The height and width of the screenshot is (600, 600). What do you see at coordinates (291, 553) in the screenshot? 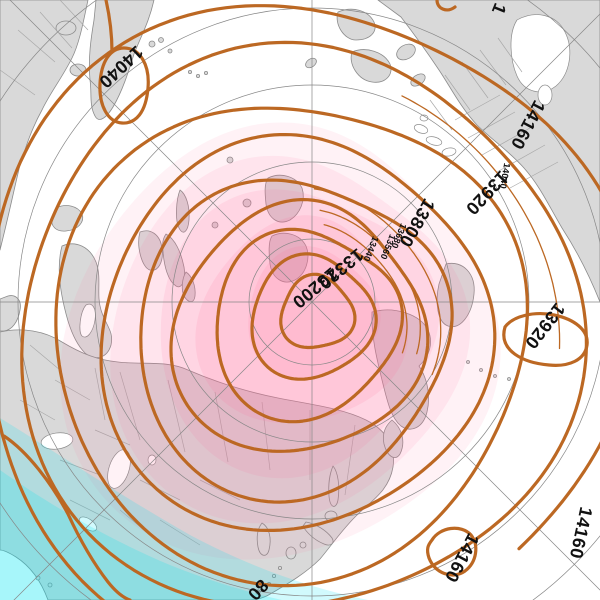
I see `island-kyushu` at bounding box center [291, 553].